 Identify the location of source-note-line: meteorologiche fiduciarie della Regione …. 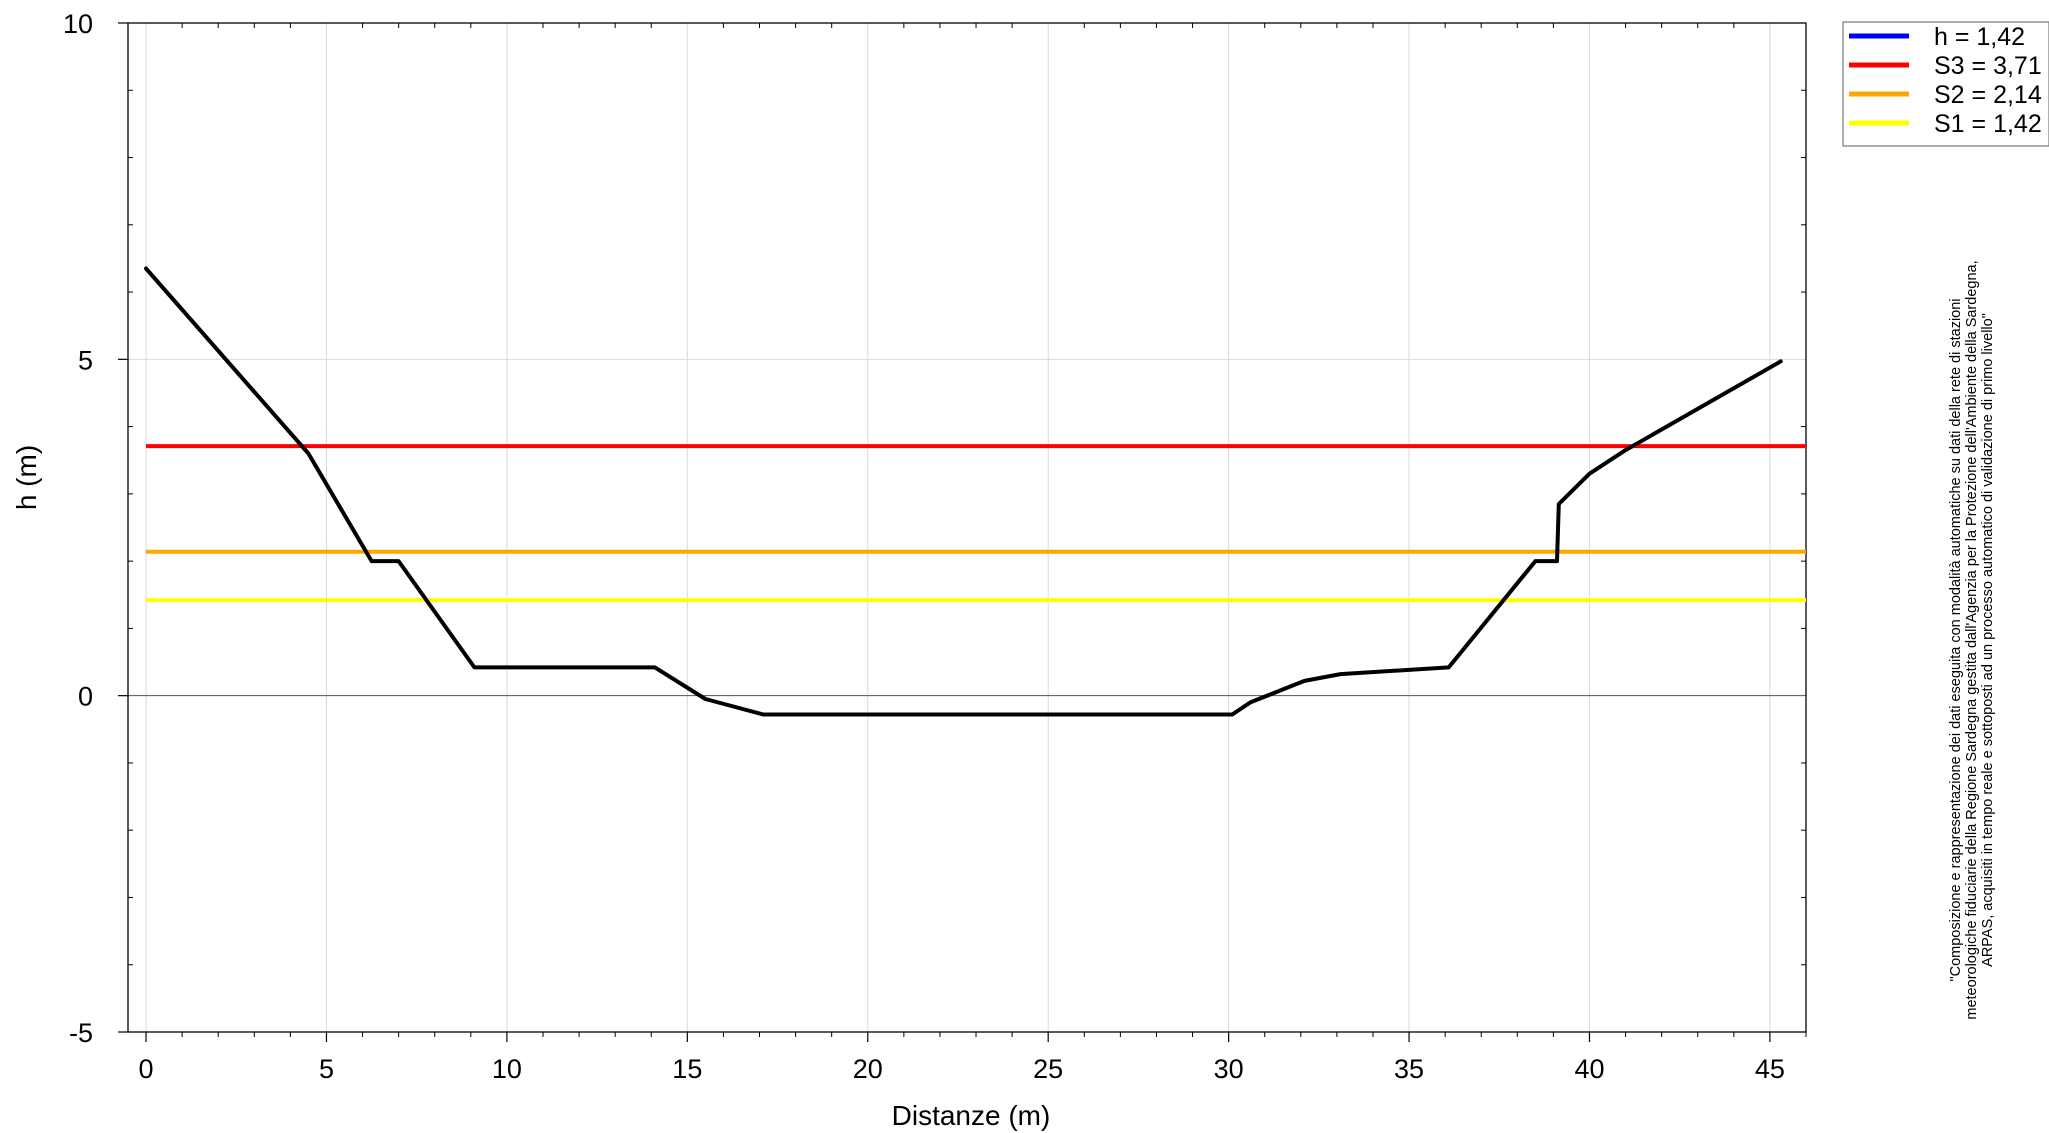
(1972, 639).